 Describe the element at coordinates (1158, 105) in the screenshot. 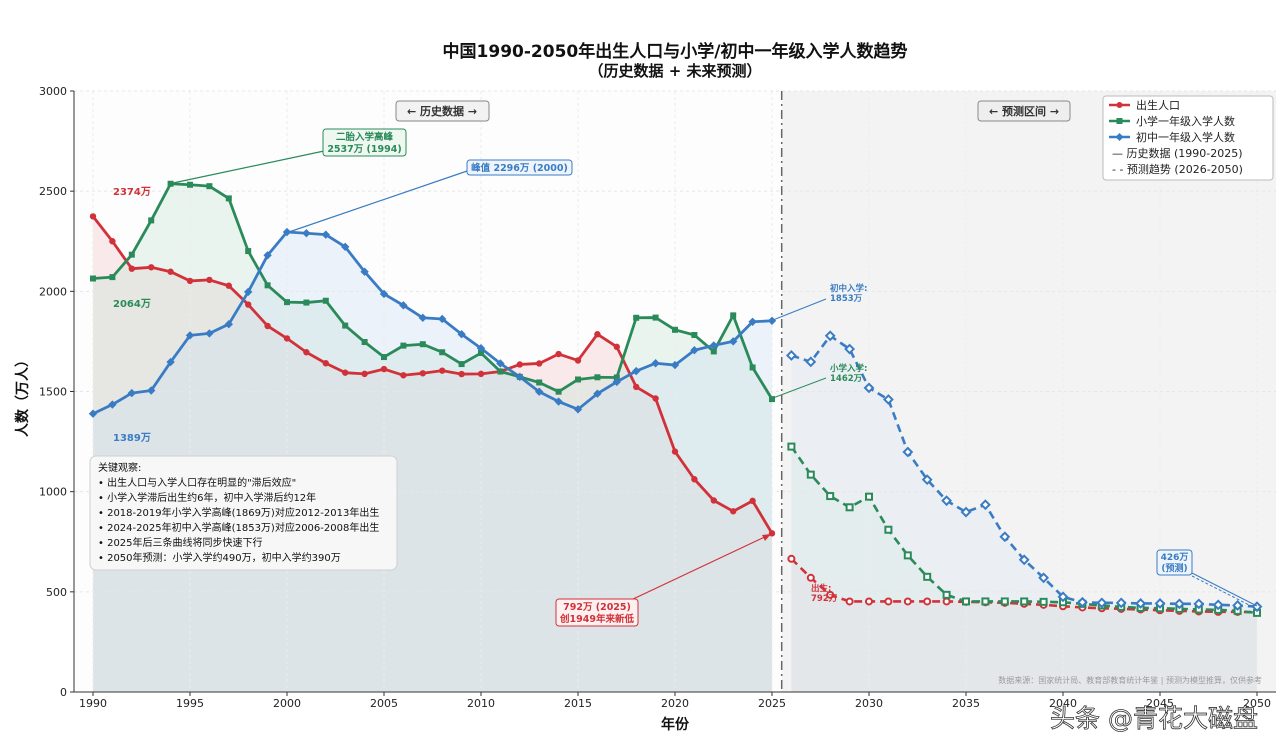

I see `legend-birth: 出生人口` at that location.